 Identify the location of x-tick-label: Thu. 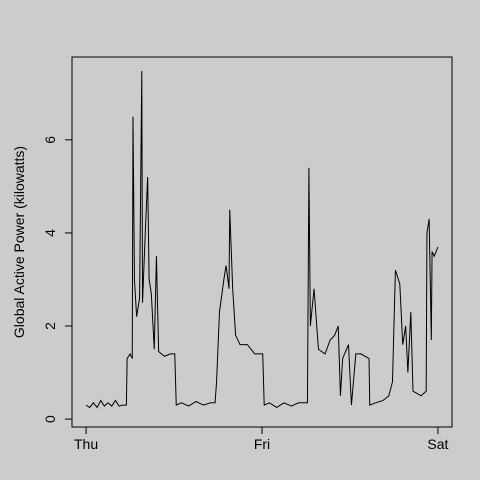
(86, 444).